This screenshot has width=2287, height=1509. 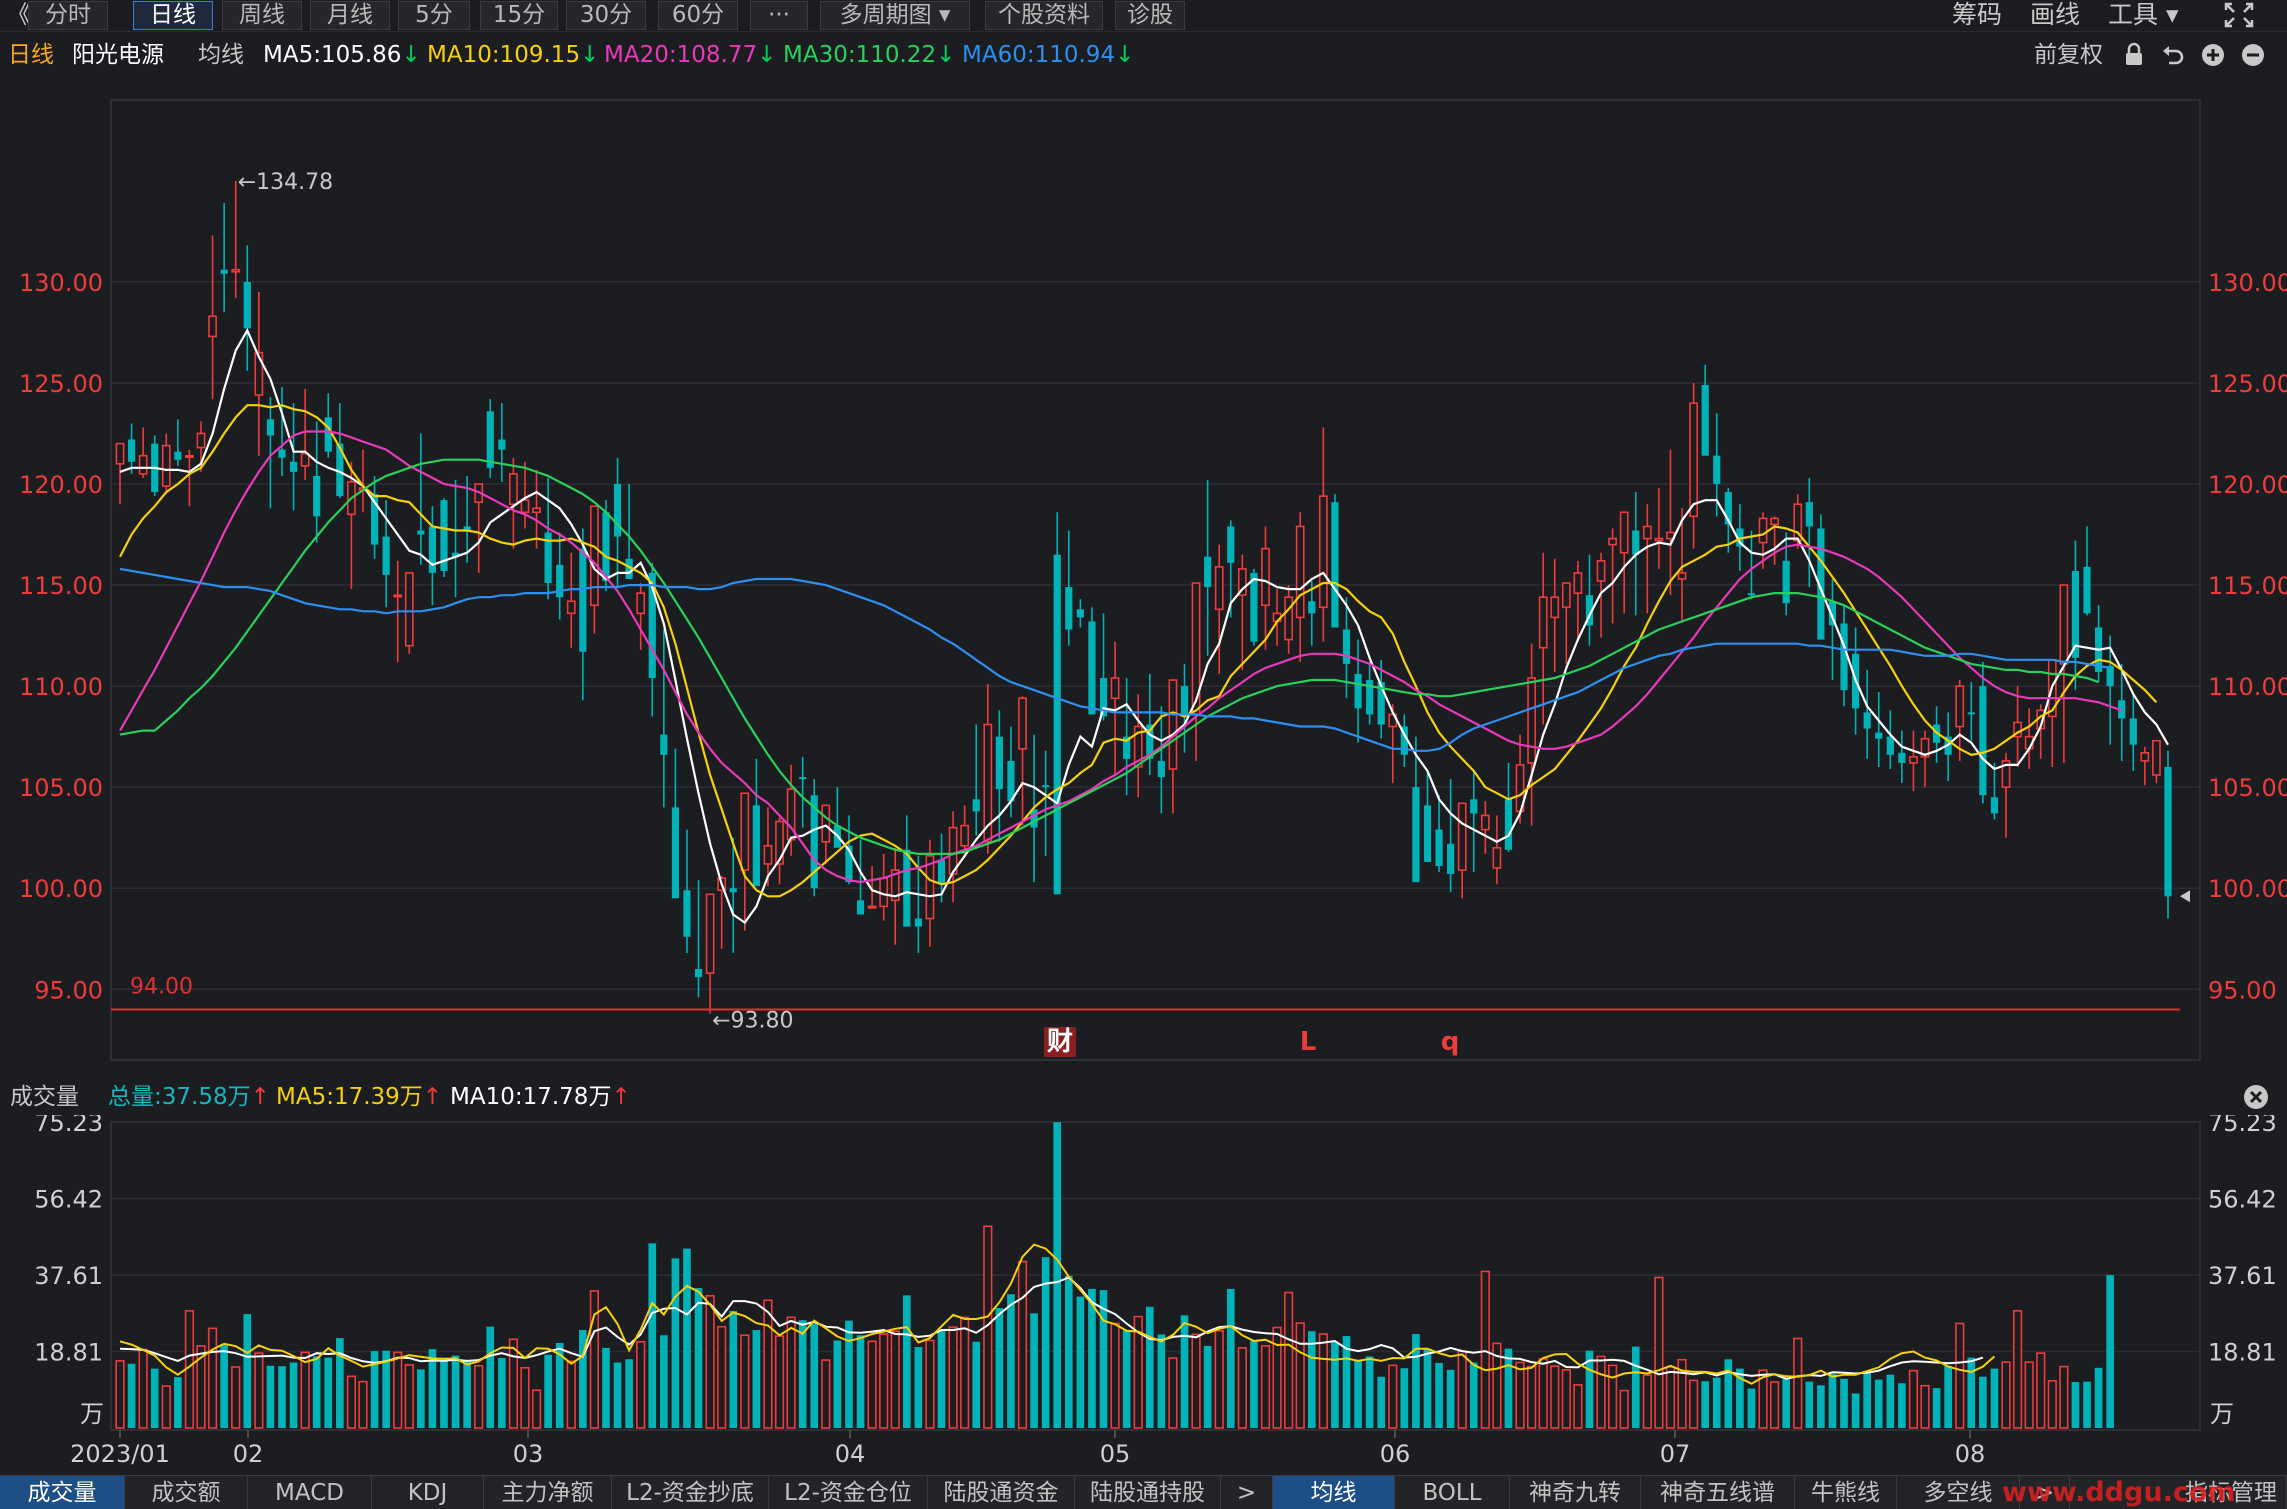 What do you see at coordinates (1334, 1492) in the screenshot?
I see `indicator-tab: 均线` at bounding box center [1334, 1492].